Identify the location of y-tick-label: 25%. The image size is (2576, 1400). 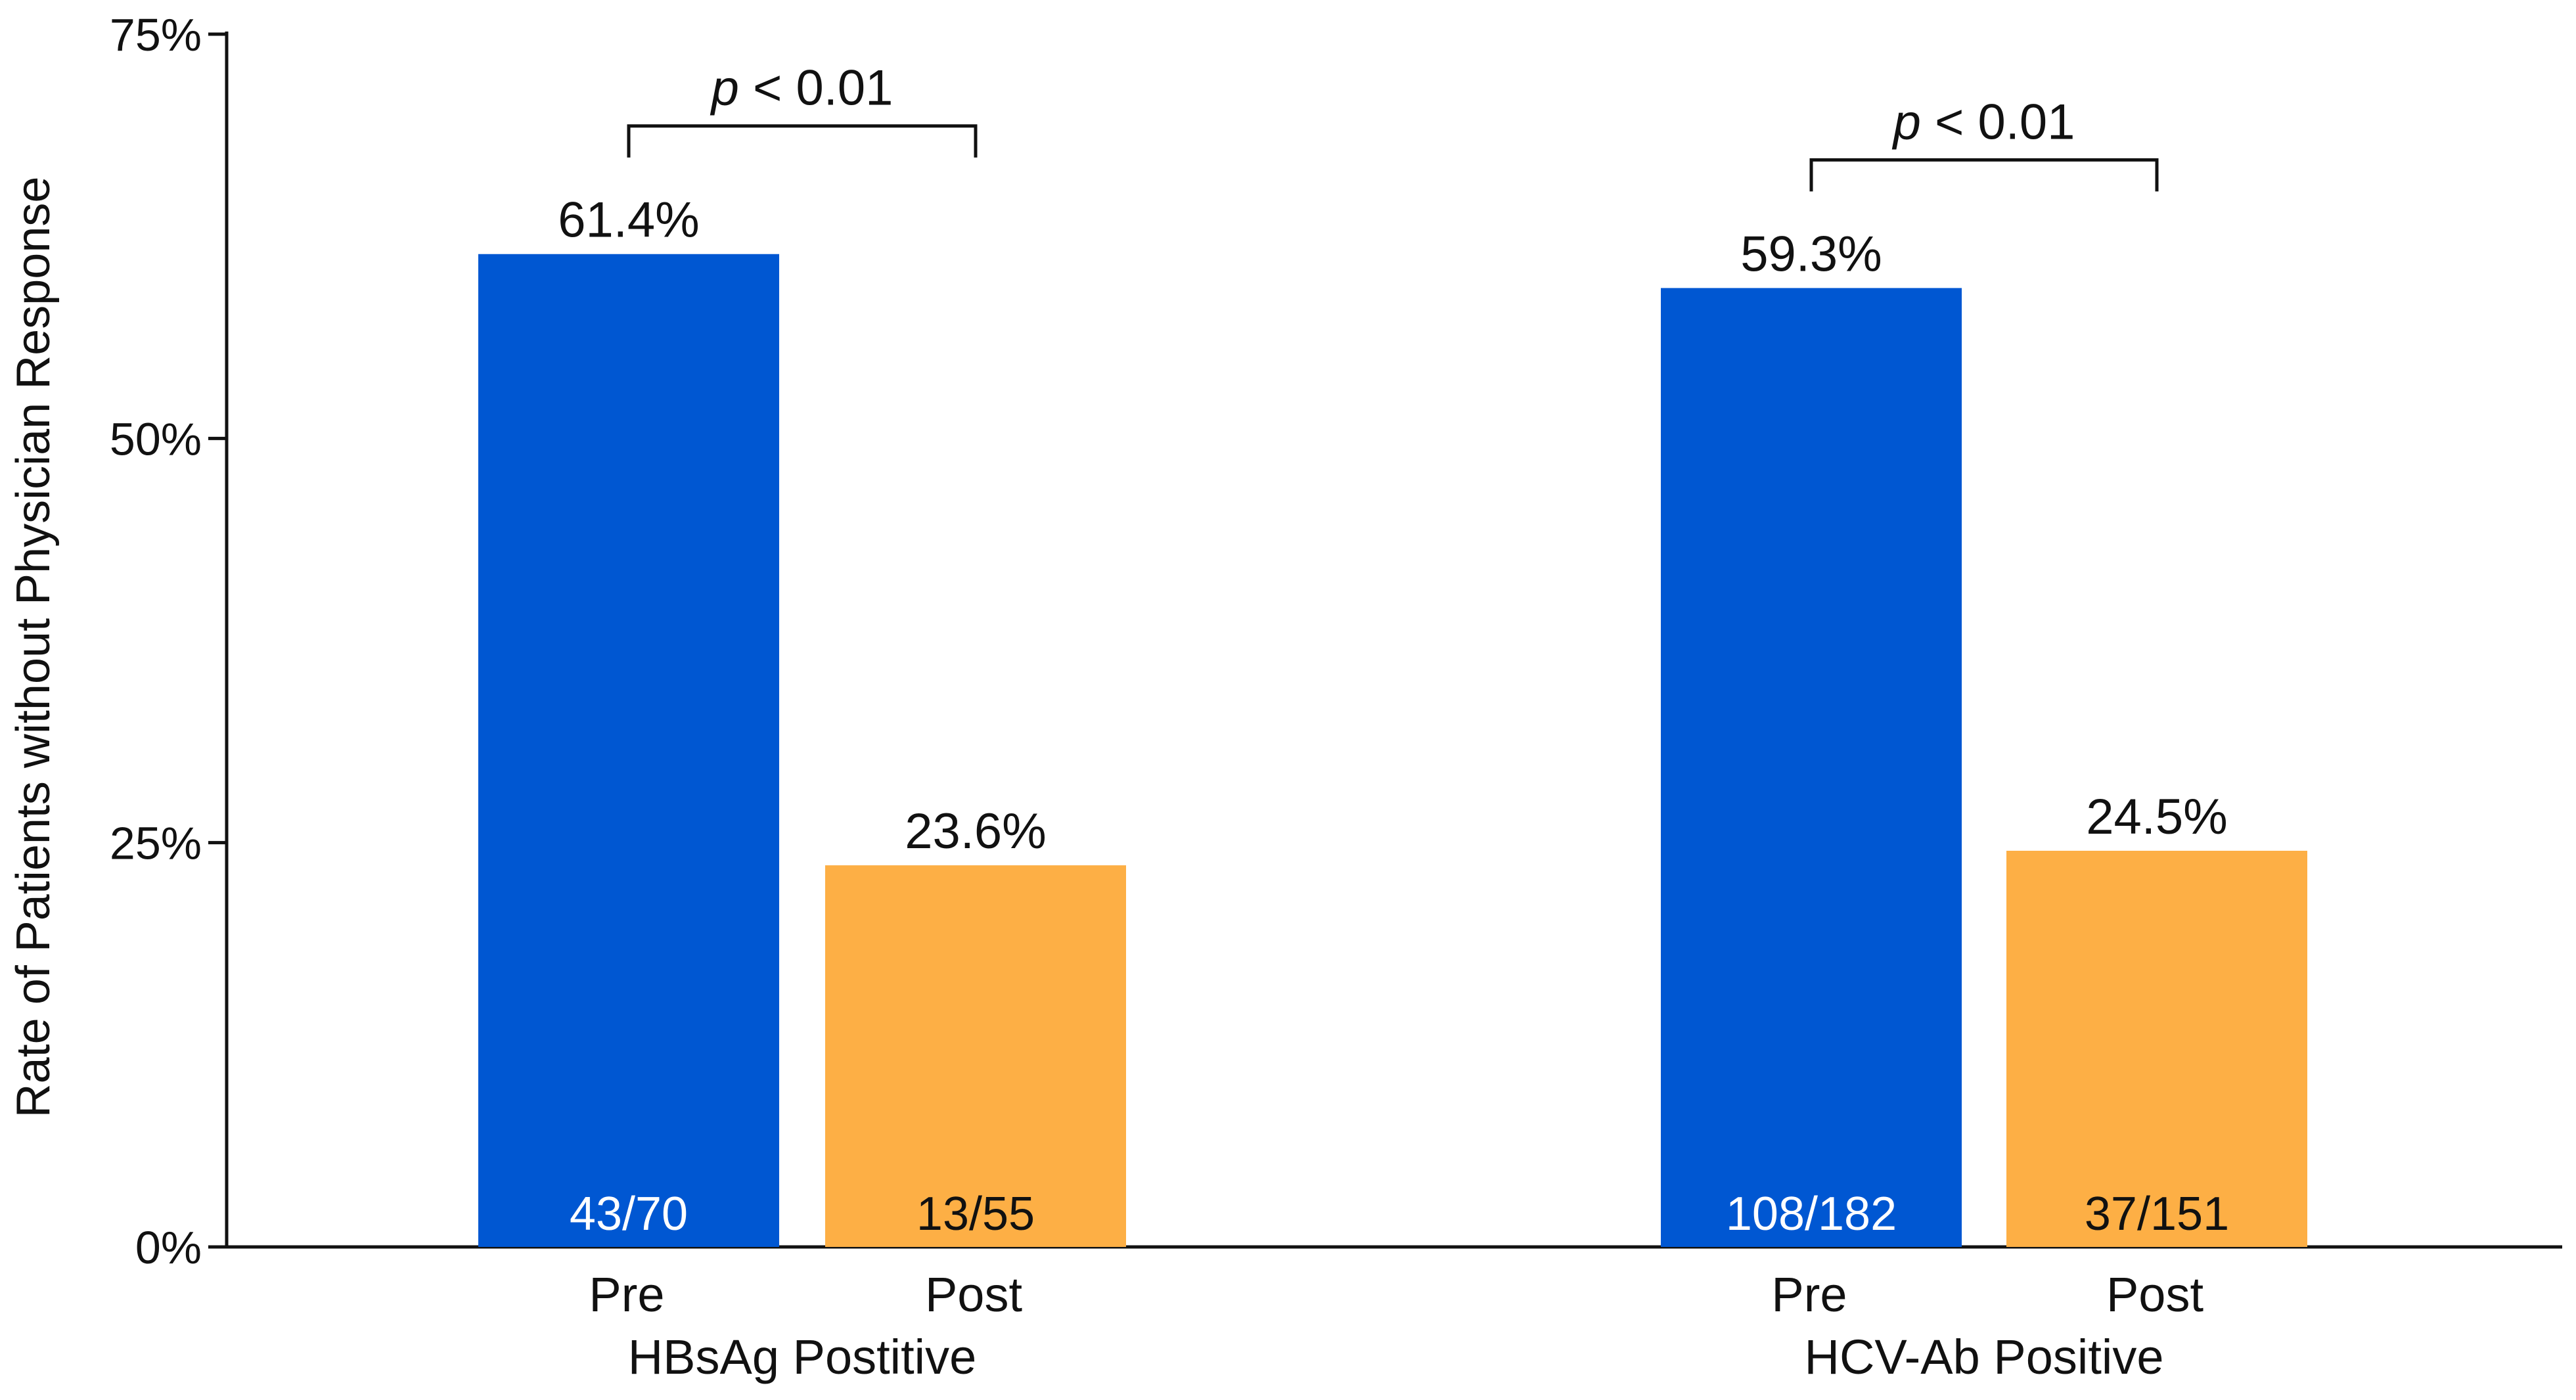
(156, 843).